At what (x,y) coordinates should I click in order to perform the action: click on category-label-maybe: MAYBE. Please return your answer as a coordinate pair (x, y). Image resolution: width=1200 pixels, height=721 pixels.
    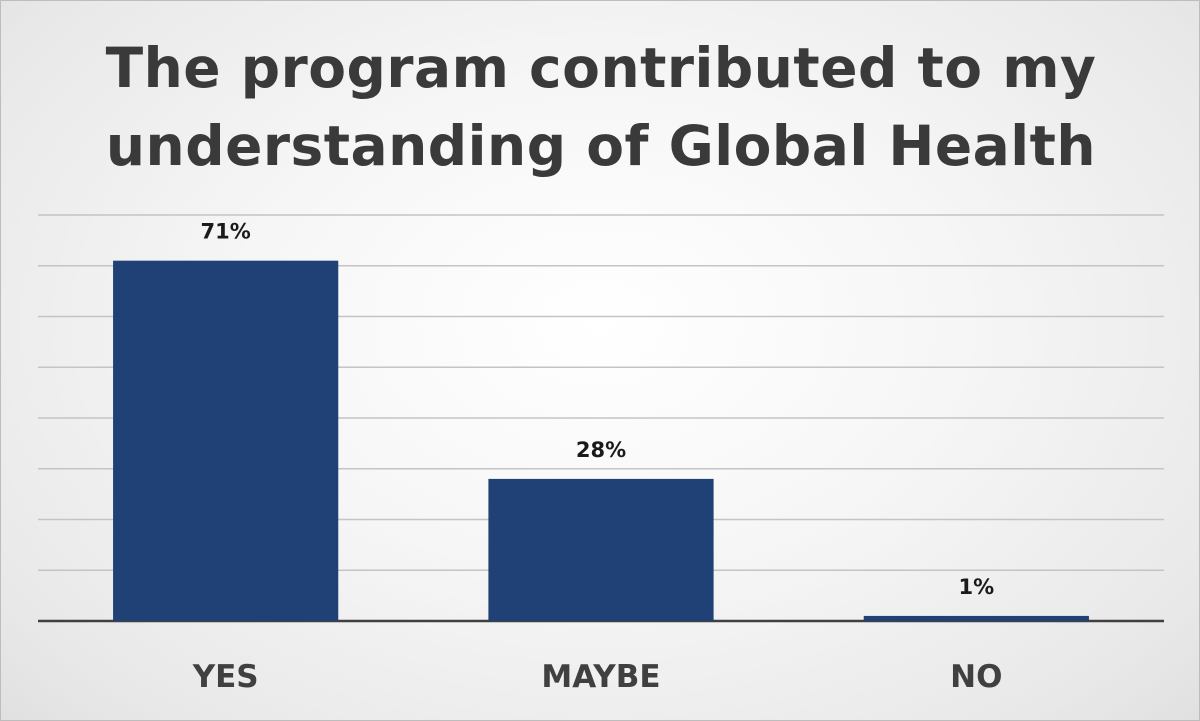
    Looking at the image, I should click on (600, 677).